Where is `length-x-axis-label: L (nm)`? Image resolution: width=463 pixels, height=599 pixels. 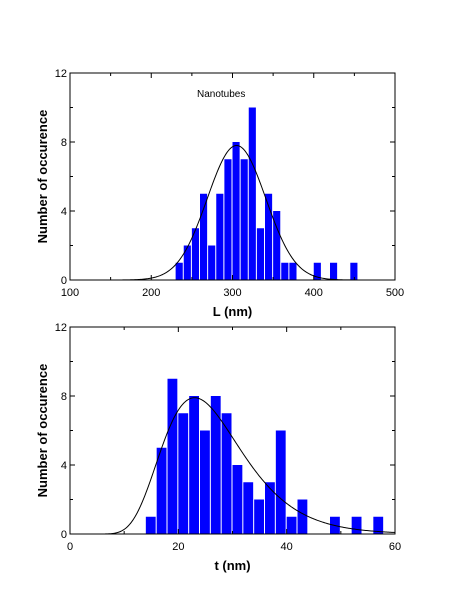 length-x-axis-label: L (nm) is located at coordinates (232, 311).